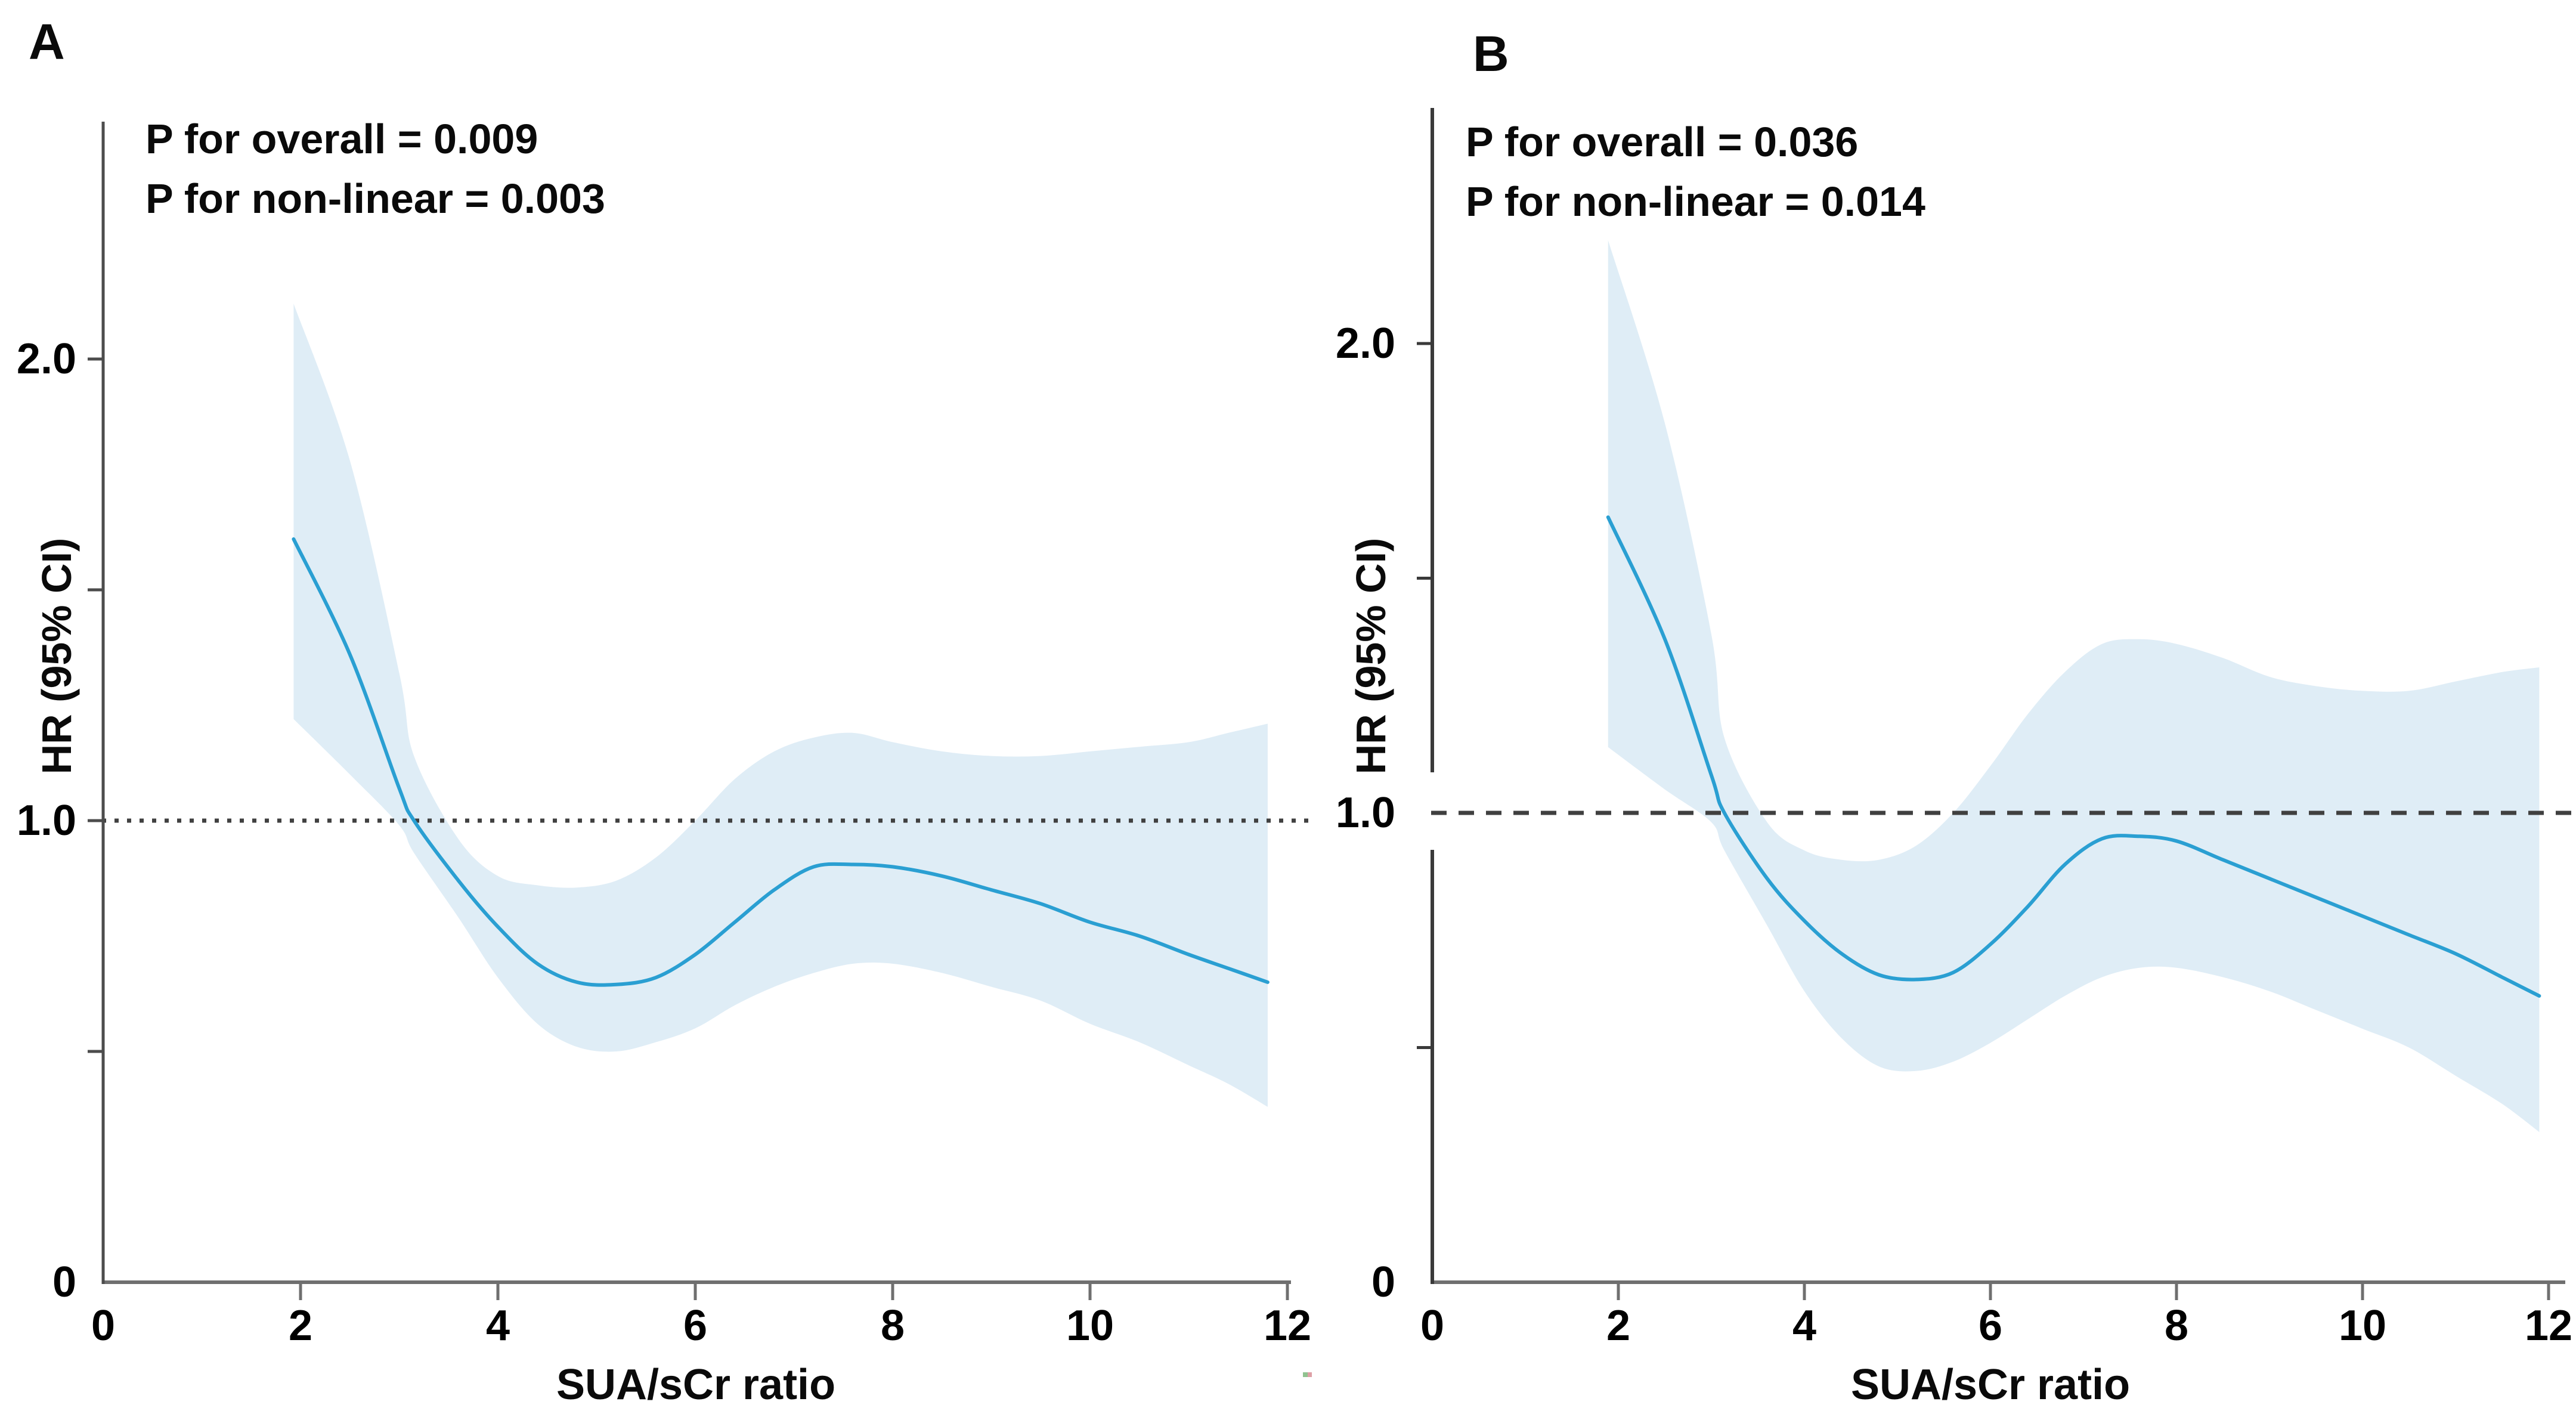 The image size is (2576, 1420). I want to click on x-tick-label-A: 2, so click(301, 1326).